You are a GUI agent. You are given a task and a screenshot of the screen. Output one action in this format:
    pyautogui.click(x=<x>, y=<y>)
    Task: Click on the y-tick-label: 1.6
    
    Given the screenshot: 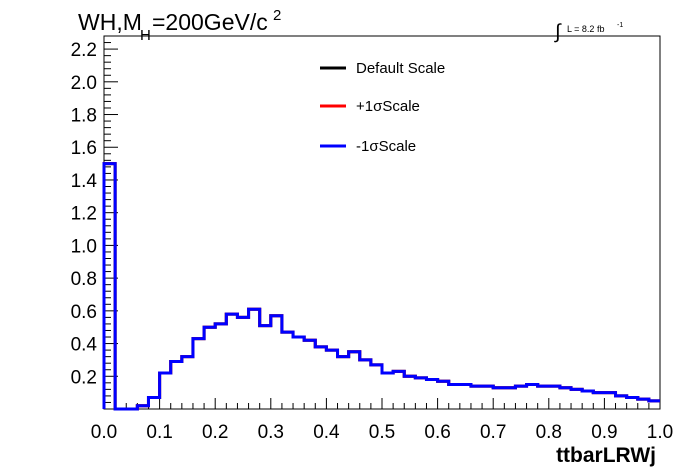 What is the action you would take?
    pyautogui.click(x=84, y=148)
    